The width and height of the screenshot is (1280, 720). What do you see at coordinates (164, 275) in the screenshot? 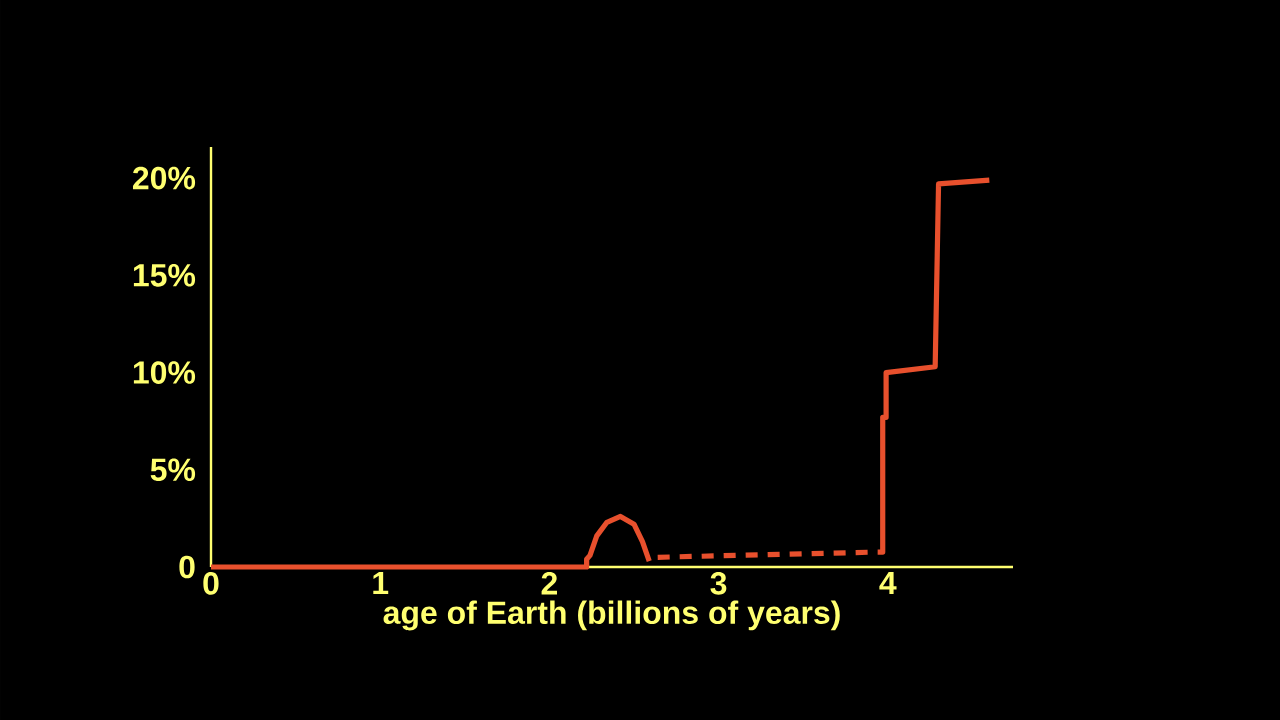
I see `y-tick-label: 15%` at bounding box center [164, 275].